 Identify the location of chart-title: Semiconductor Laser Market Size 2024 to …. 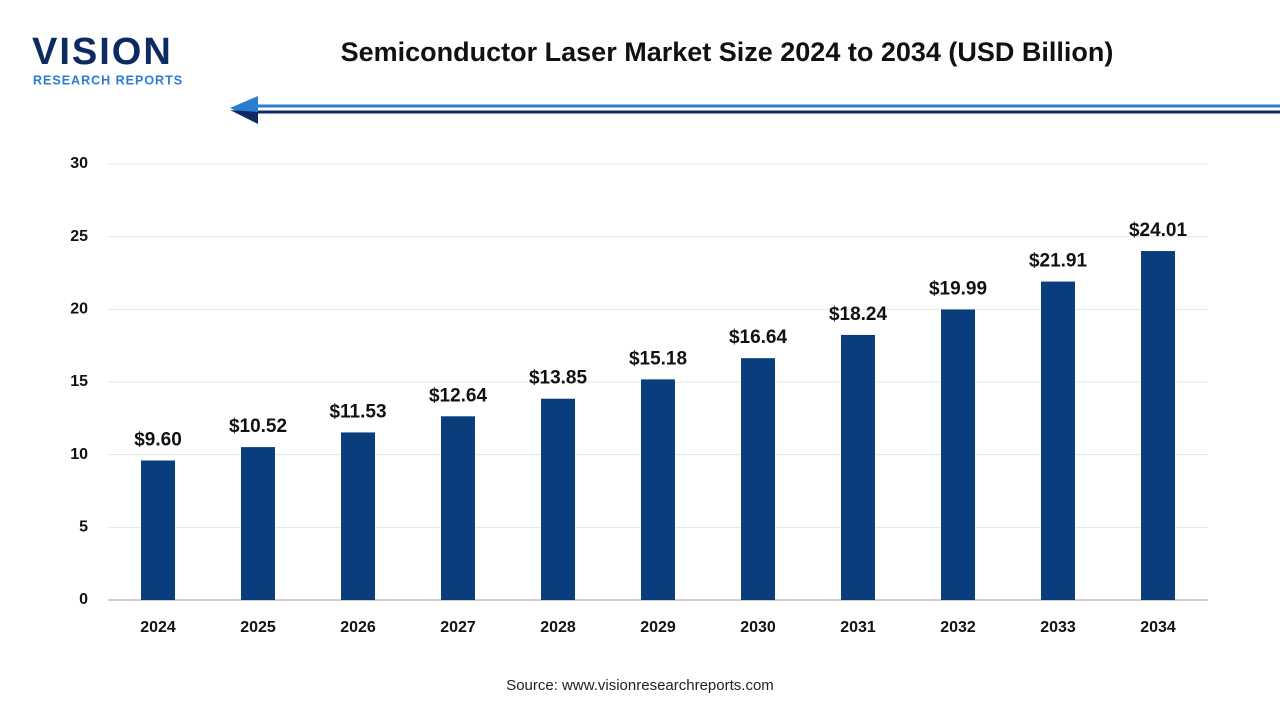
(727, 52).